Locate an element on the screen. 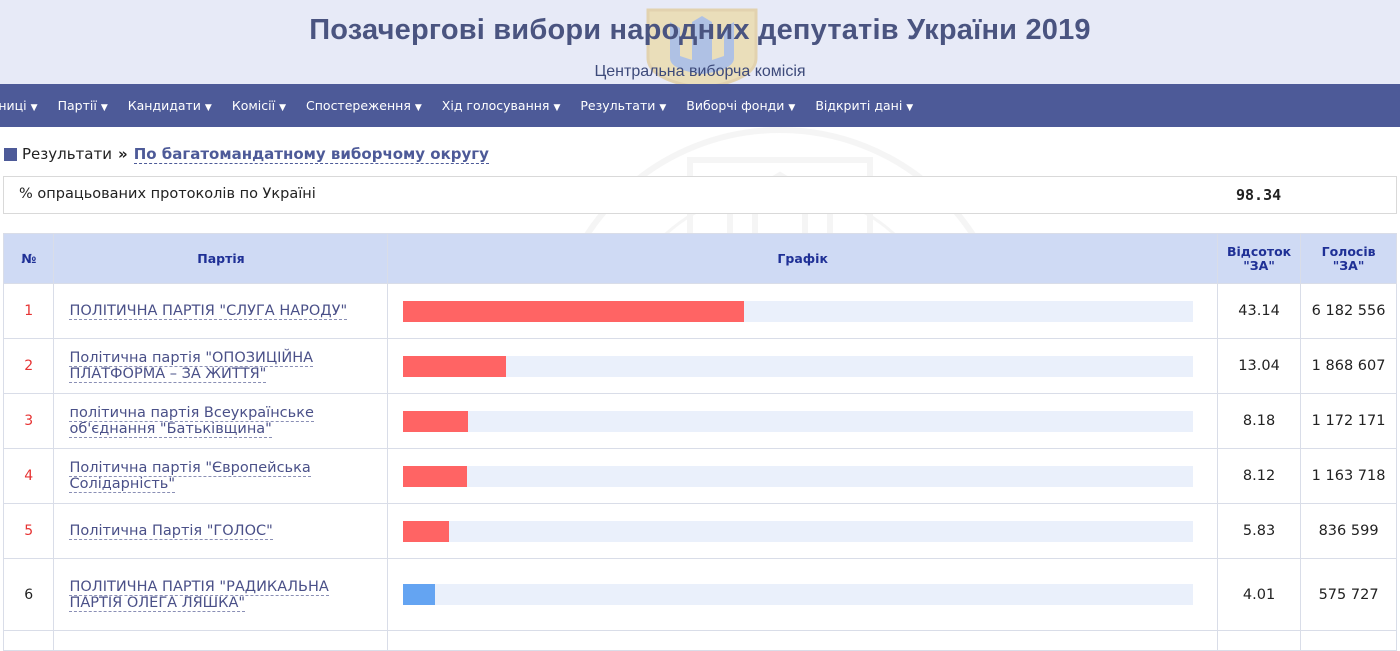 The width and height of the screenshot is (1400, 651). votes-cell: 1 172 171 is located at coordinates (1348, 421).